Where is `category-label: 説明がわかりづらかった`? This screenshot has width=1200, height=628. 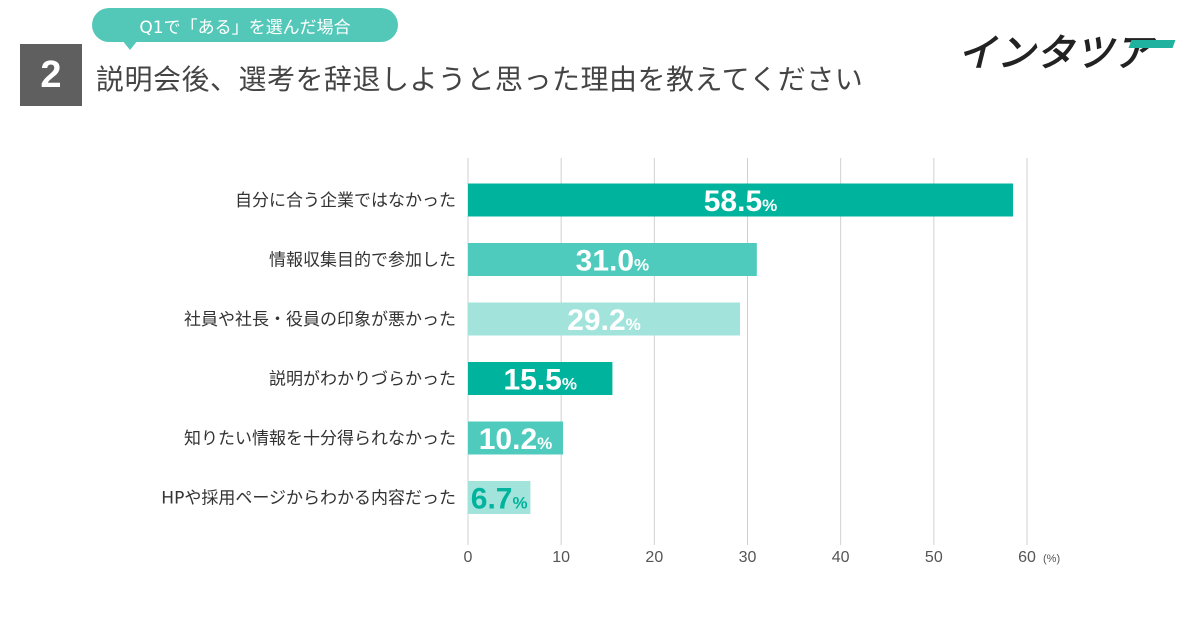 category-label: 説明がわかりづらかった is located at coordinates (362, 380).